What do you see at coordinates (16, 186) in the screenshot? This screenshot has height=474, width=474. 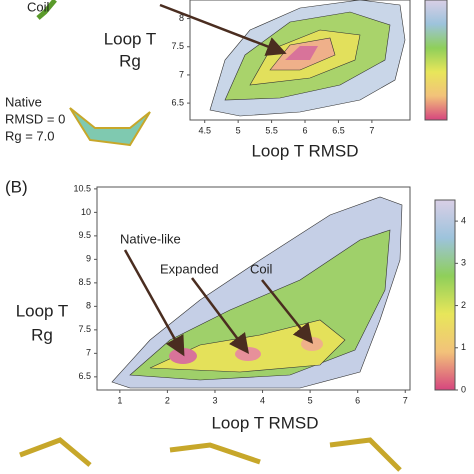 I see `panel-label: (B)` at bounding box center [16, 186].